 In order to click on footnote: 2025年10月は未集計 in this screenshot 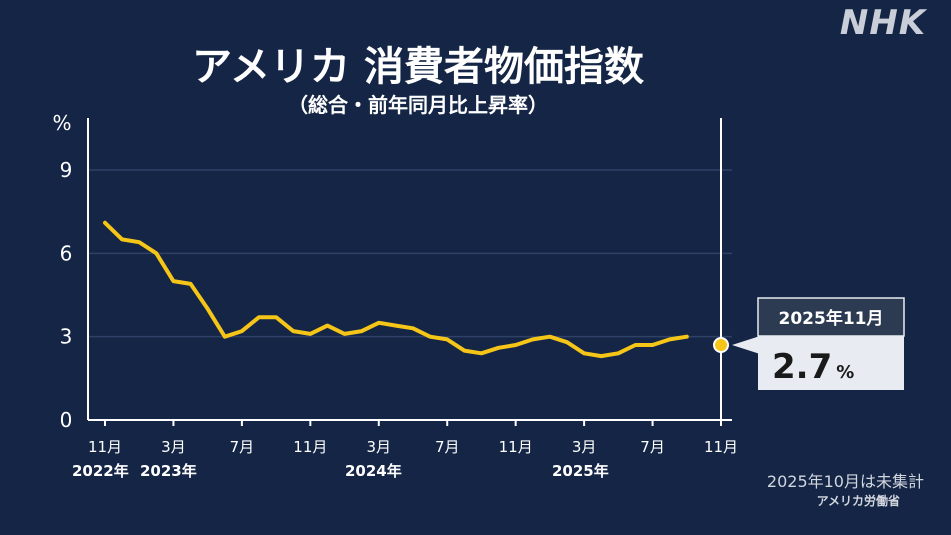, I will do `click(845, 481)`.